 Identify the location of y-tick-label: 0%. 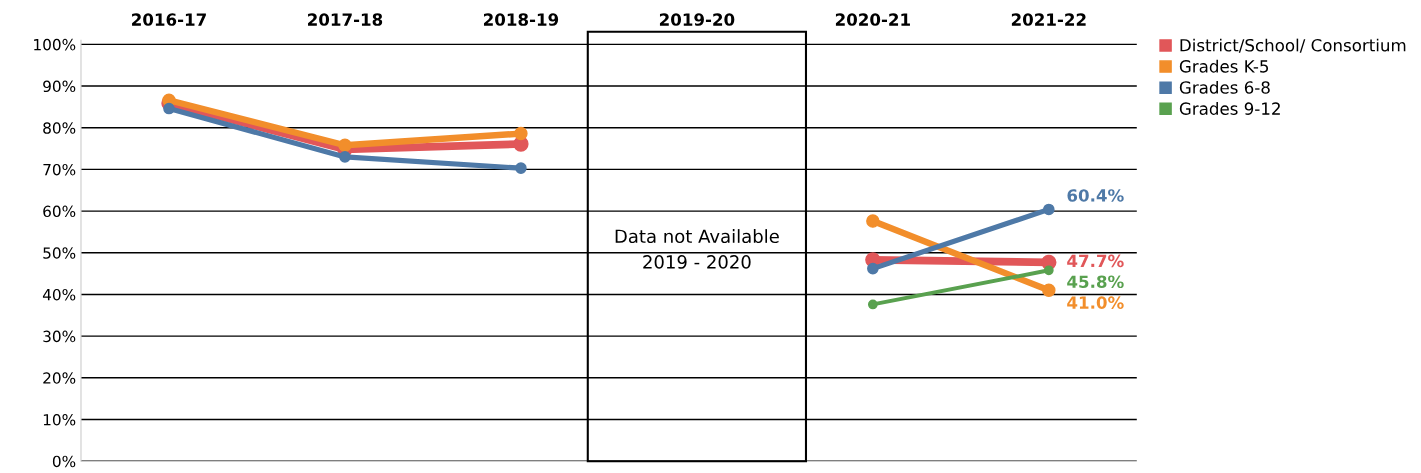
(64, 461).